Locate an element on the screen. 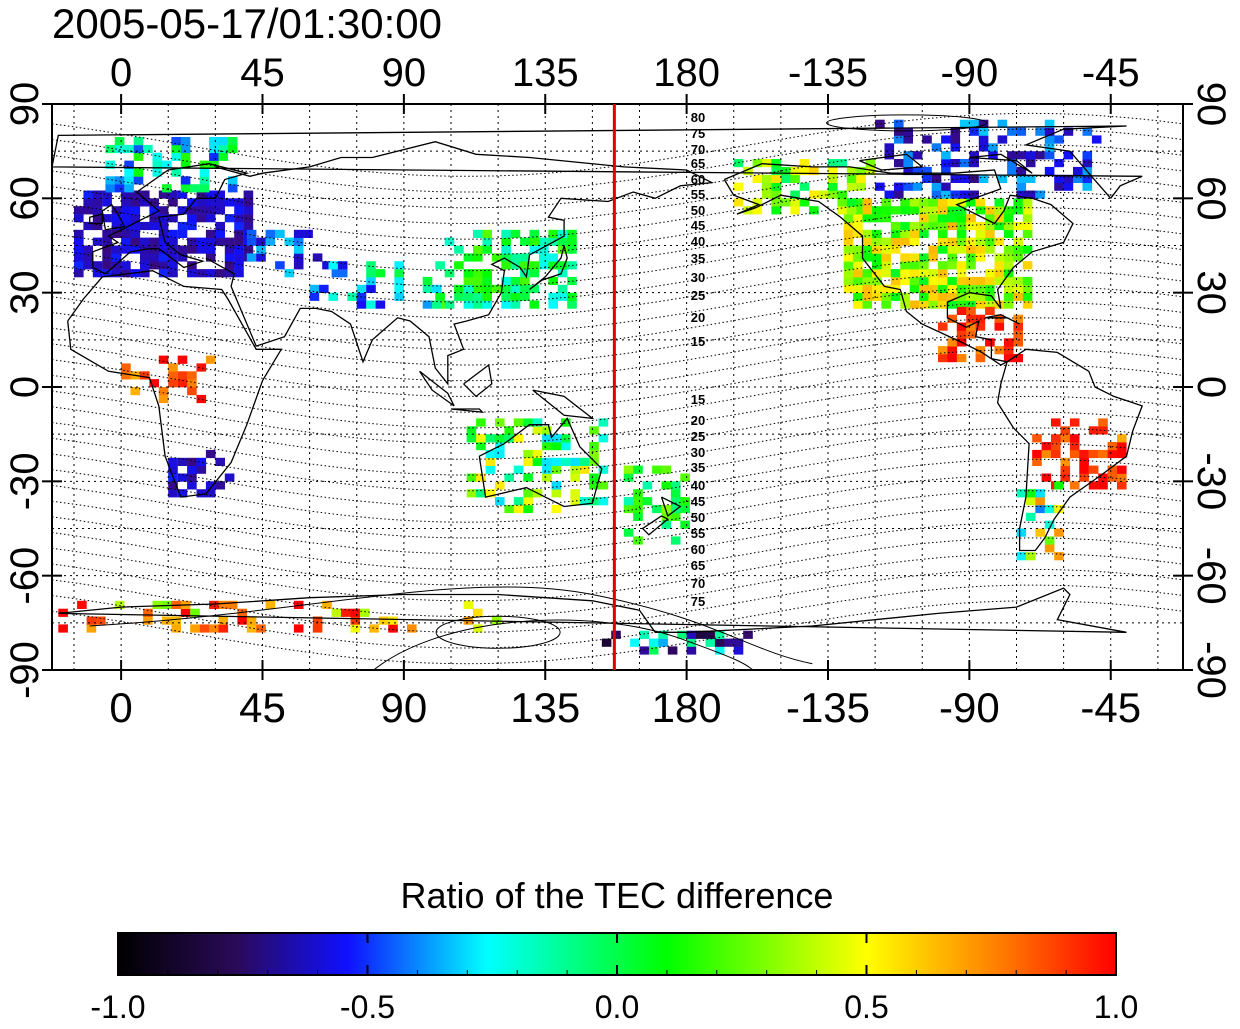  coastline is located at coordinates (1002, 319).